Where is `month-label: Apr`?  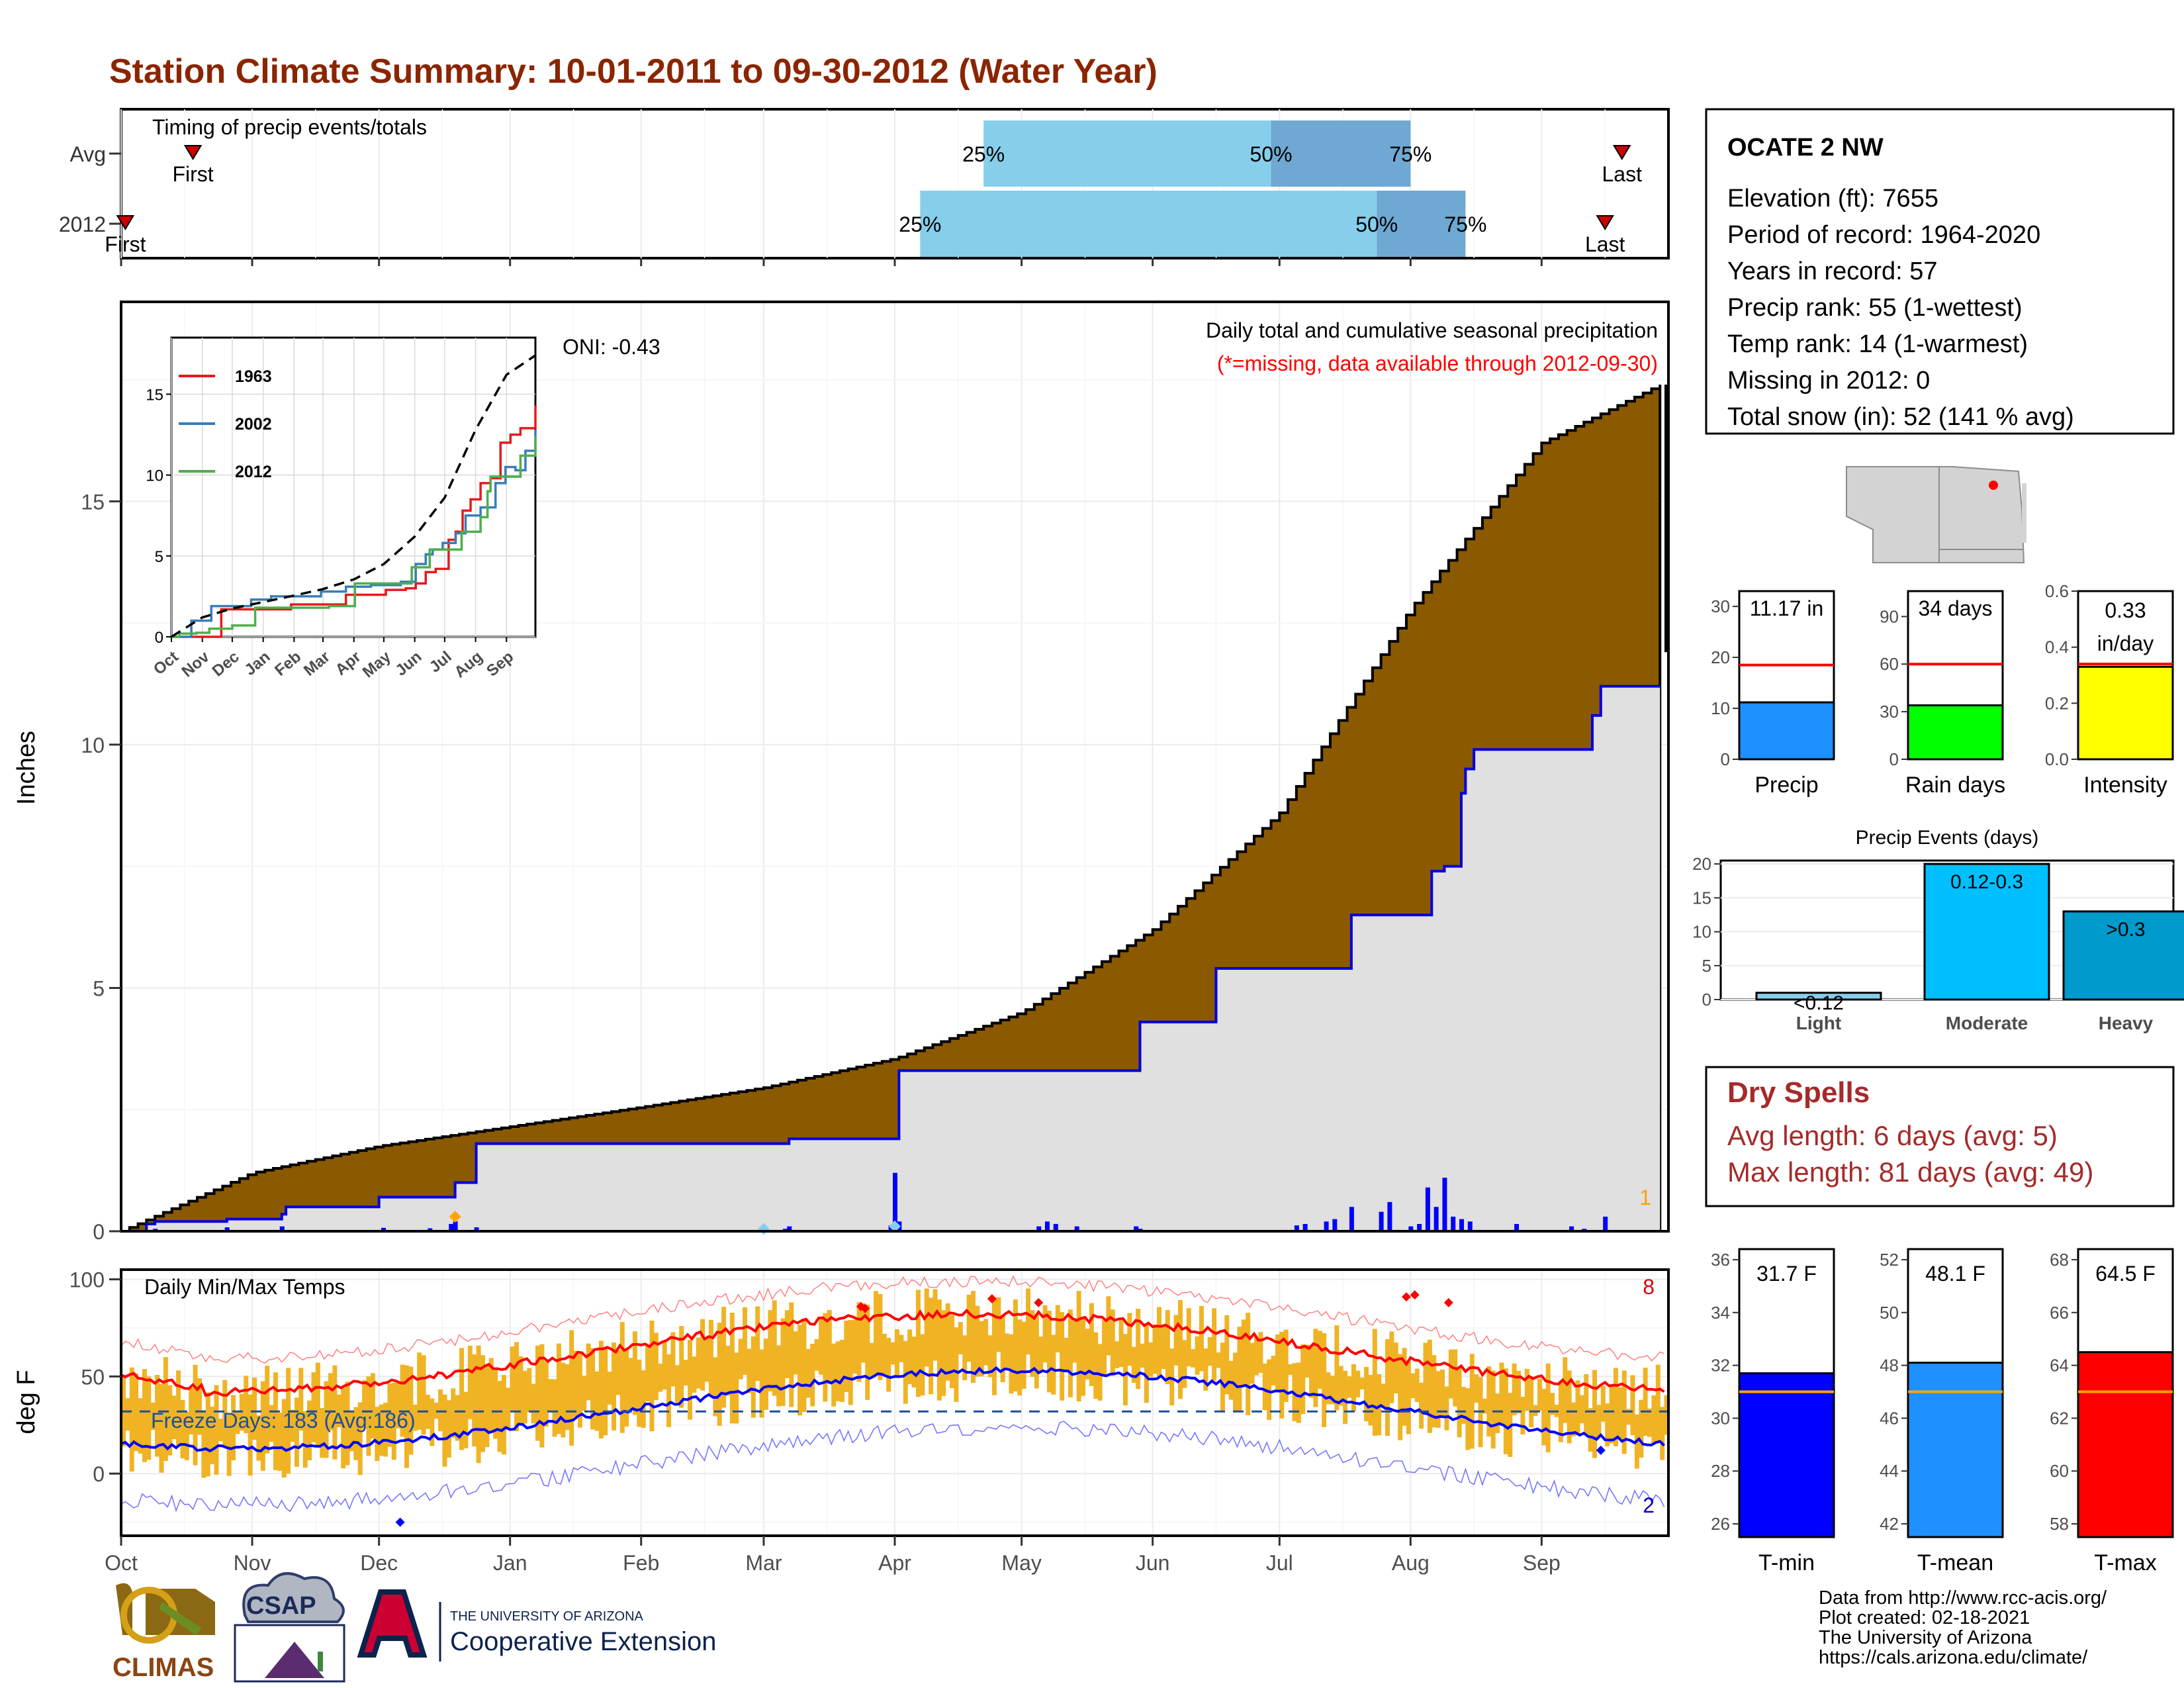 month-label: Apr is located at coordinates (894, 1563).